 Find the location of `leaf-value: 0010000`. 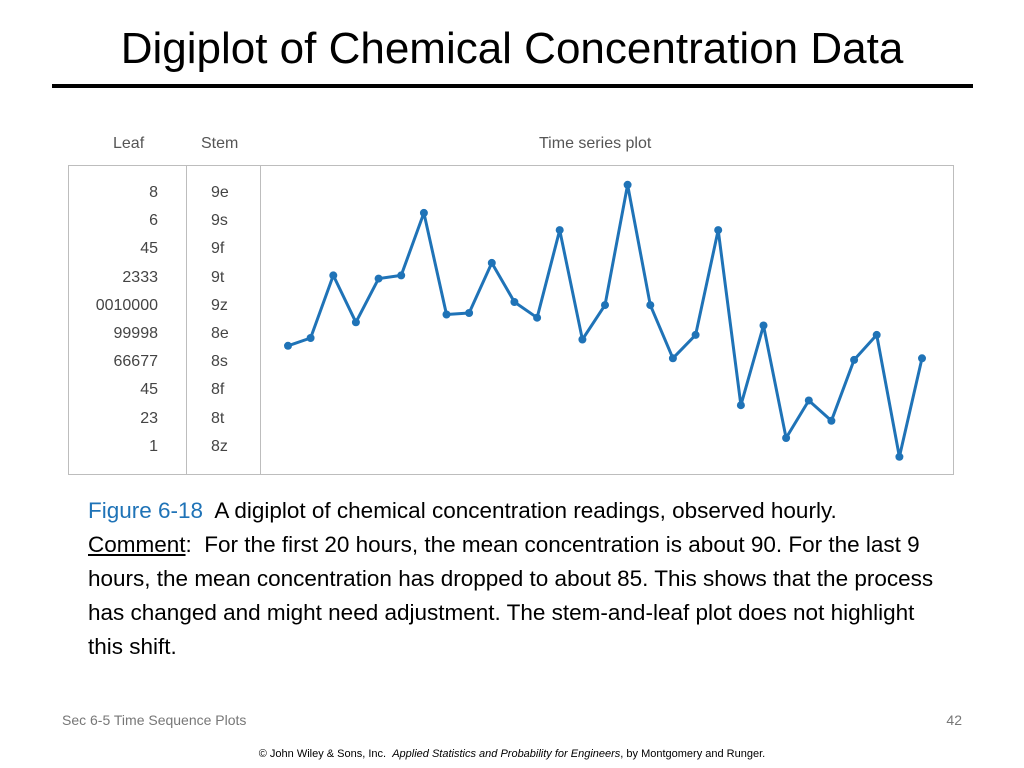

leaf-value: 0010000 is located at coordinates (126, 305).